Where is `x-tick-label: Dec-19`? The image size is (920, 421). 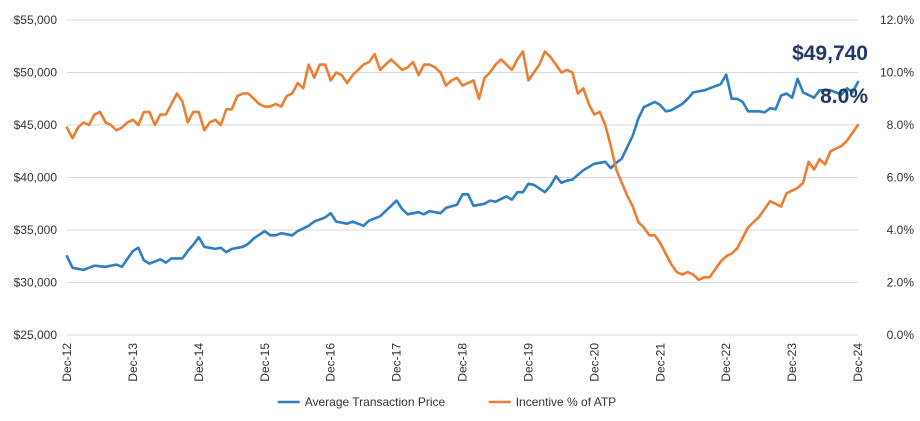
x-tick-label: Dec-19 is located at coordinates (528, 362).